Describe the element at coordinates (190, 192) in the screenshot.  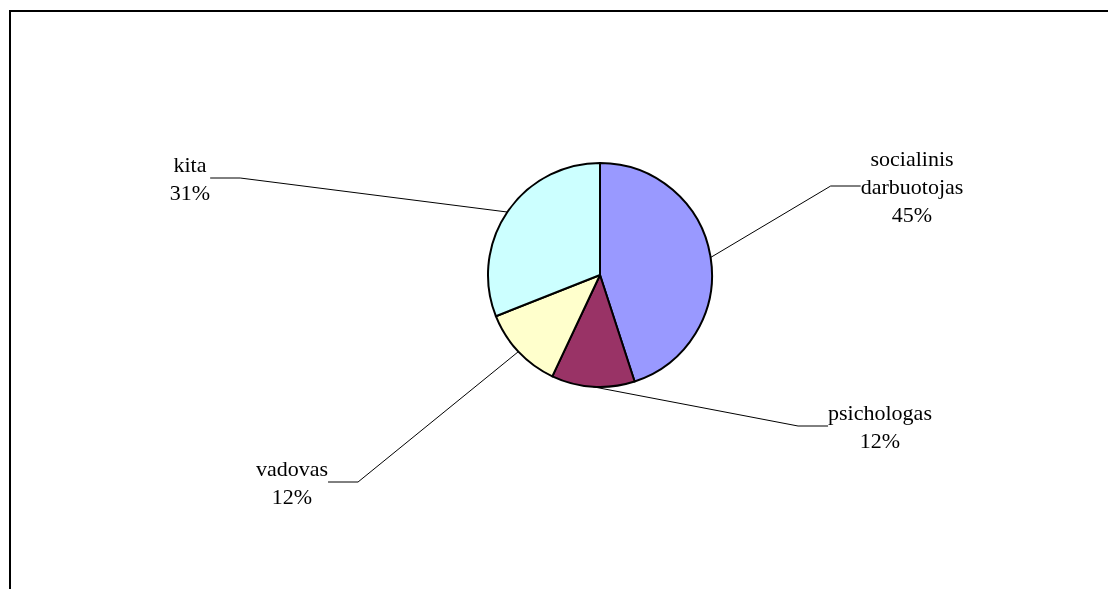
I see `data-label: 31%` at that location.